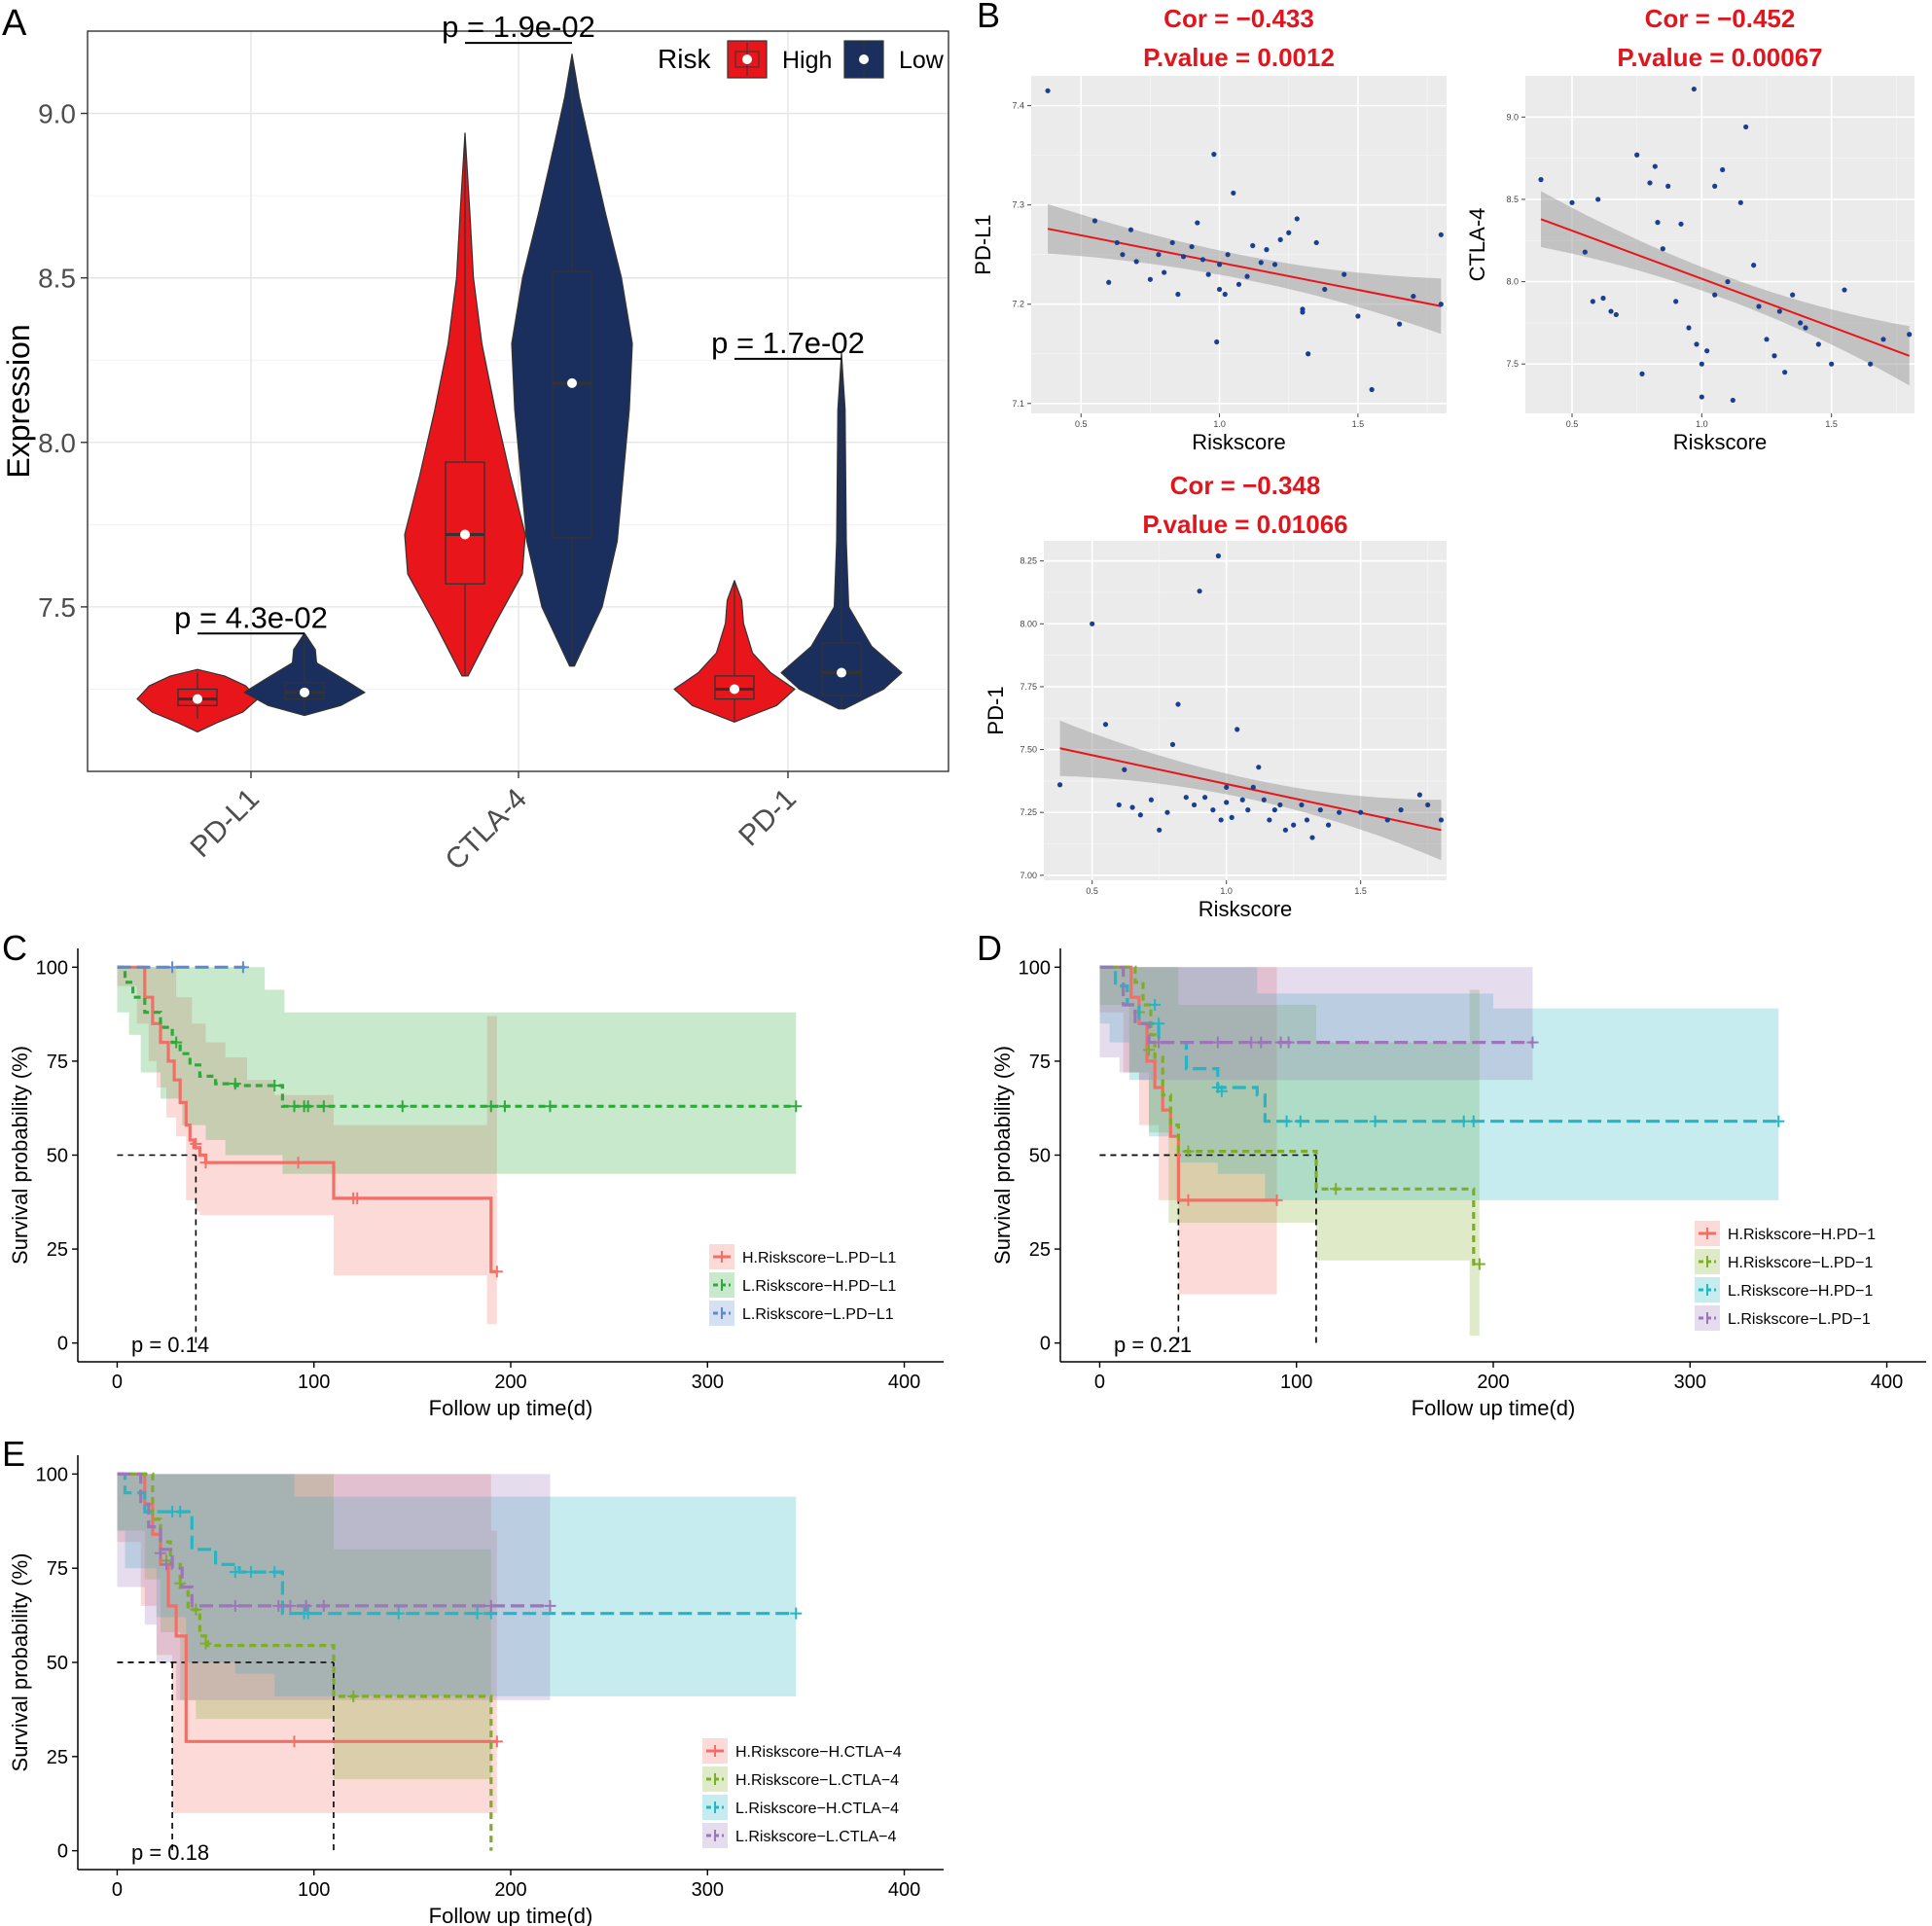 Image resolution: width=1932 pixels, height=1926 pixels. Describe the element at coordinates (307, 1146) in the screenshot. I see `ci-band-h-riskscore-l-pd-l1` at that location.